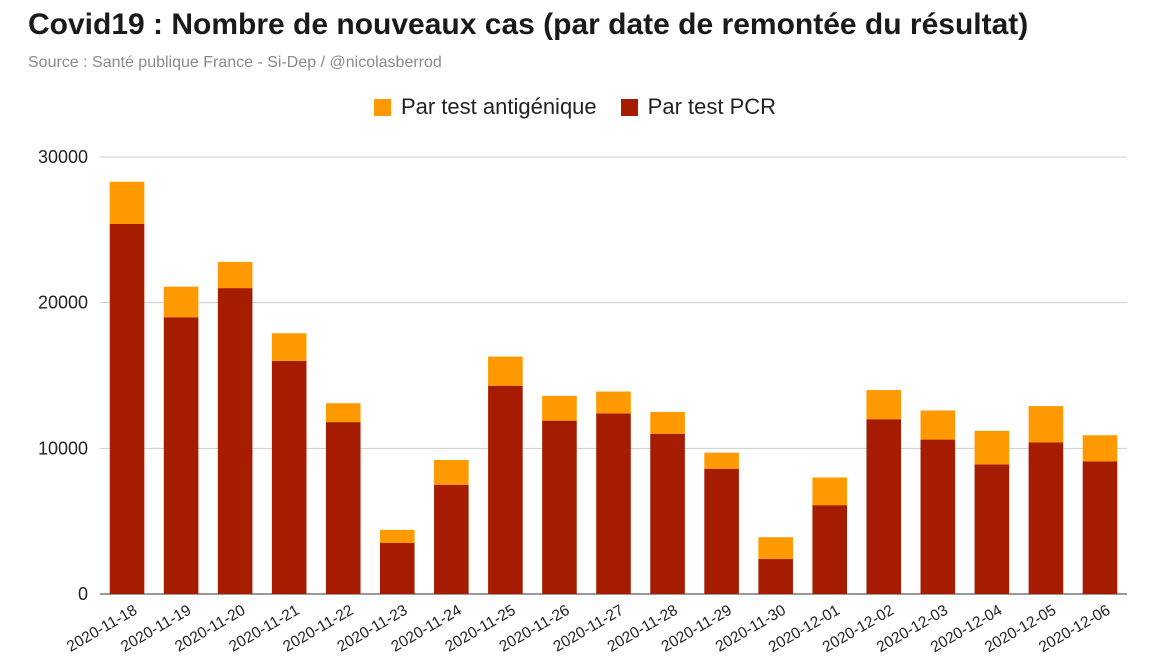  Describe the element at coordinates (498, 106) in the screenshot. I see `legend-label-antigenique: Par test antigénique` at that location.